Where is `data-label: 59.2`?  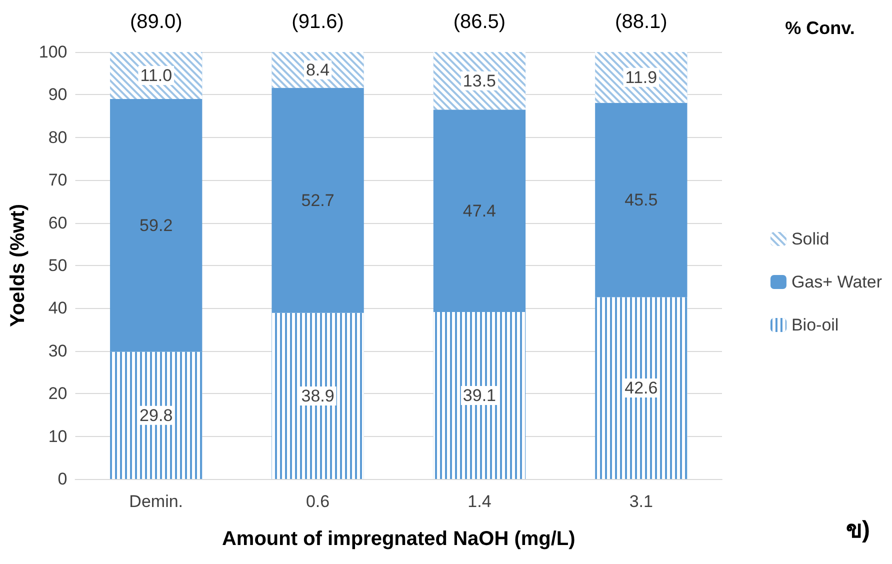
data-label: 59.2 is located at coordinates (156, 225).